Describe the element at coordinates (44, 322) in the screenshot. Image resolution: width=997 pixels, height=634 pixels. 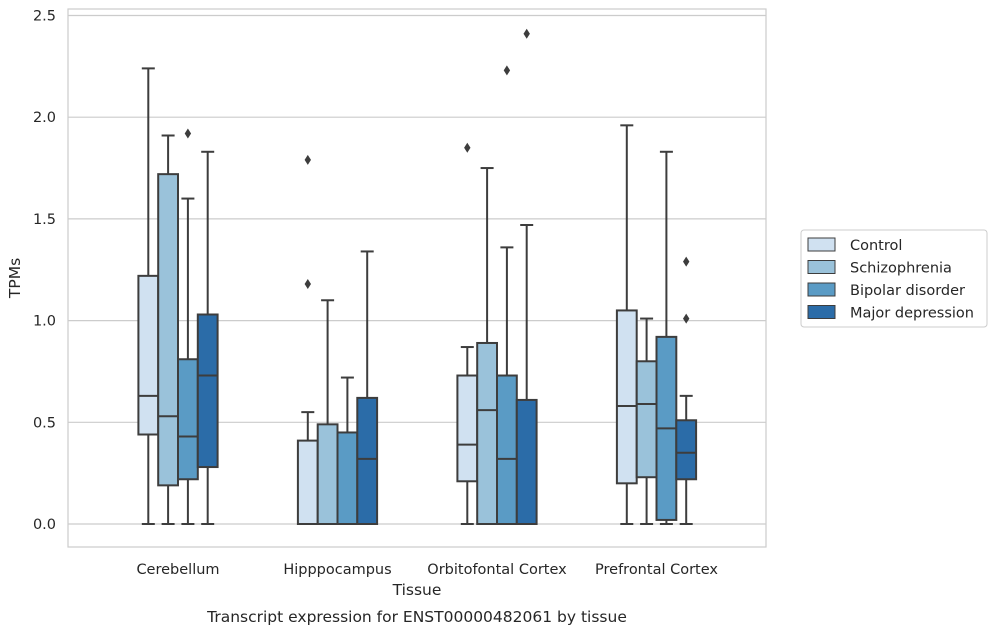
I see `y-tick-label: 1.0` at that location.